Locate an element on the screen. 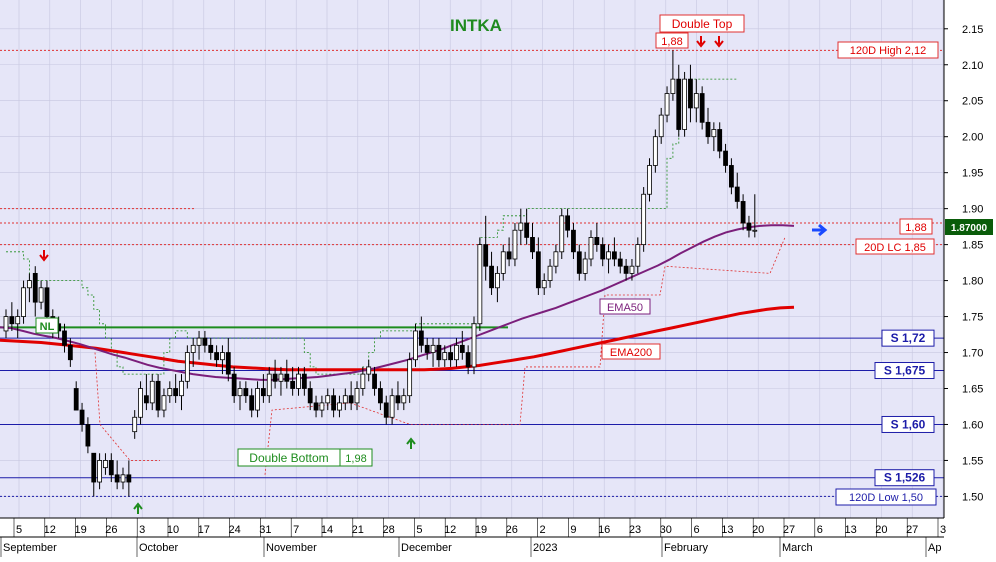 Image resolution: width=996 pixels, height=562 pixels. support-label: S 1,72 is located at coordinates (908, 338).